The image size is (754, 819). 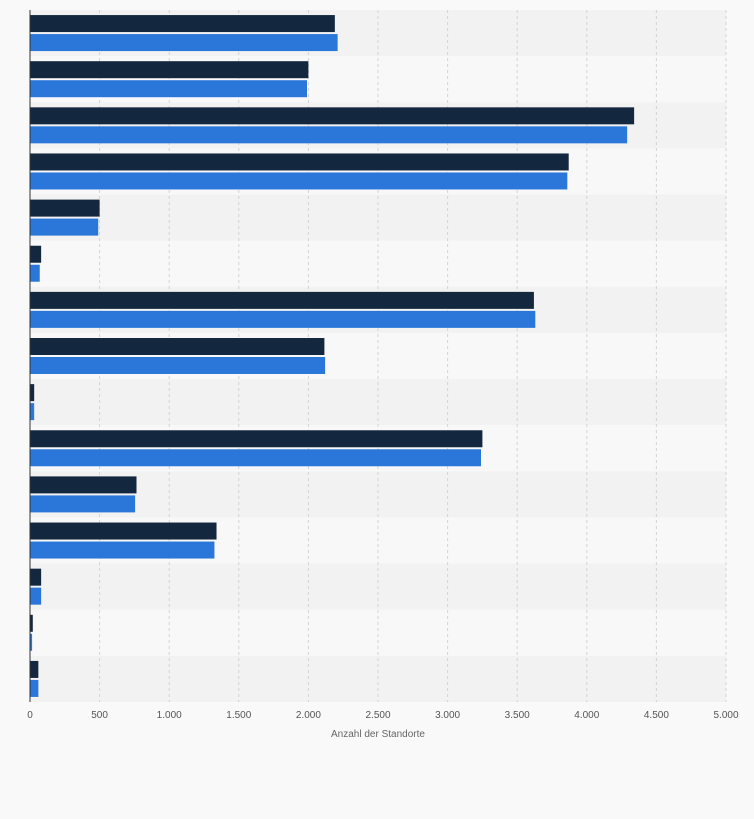 I want to click on x-tick-label: 3.000, so click(x=447, y=715).